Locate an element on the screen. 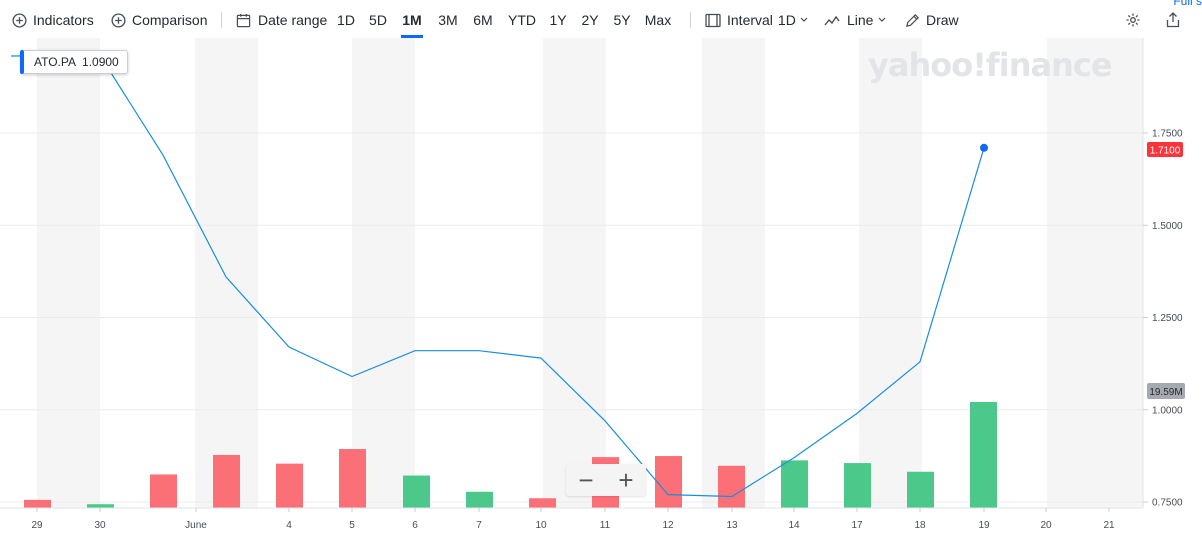  y-tick-label: 1.7500 is located at coordinates (1167, 134).